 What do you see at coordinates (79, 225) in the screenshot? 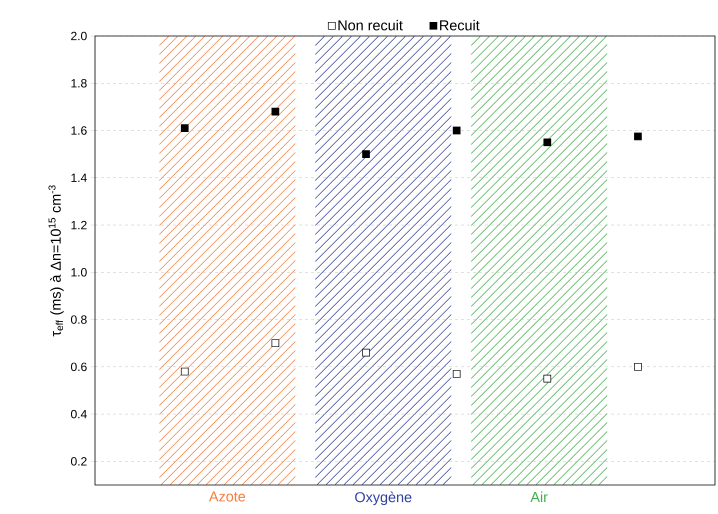
I see `y-tick-label: 1.2` at bounding box center [79, 225].